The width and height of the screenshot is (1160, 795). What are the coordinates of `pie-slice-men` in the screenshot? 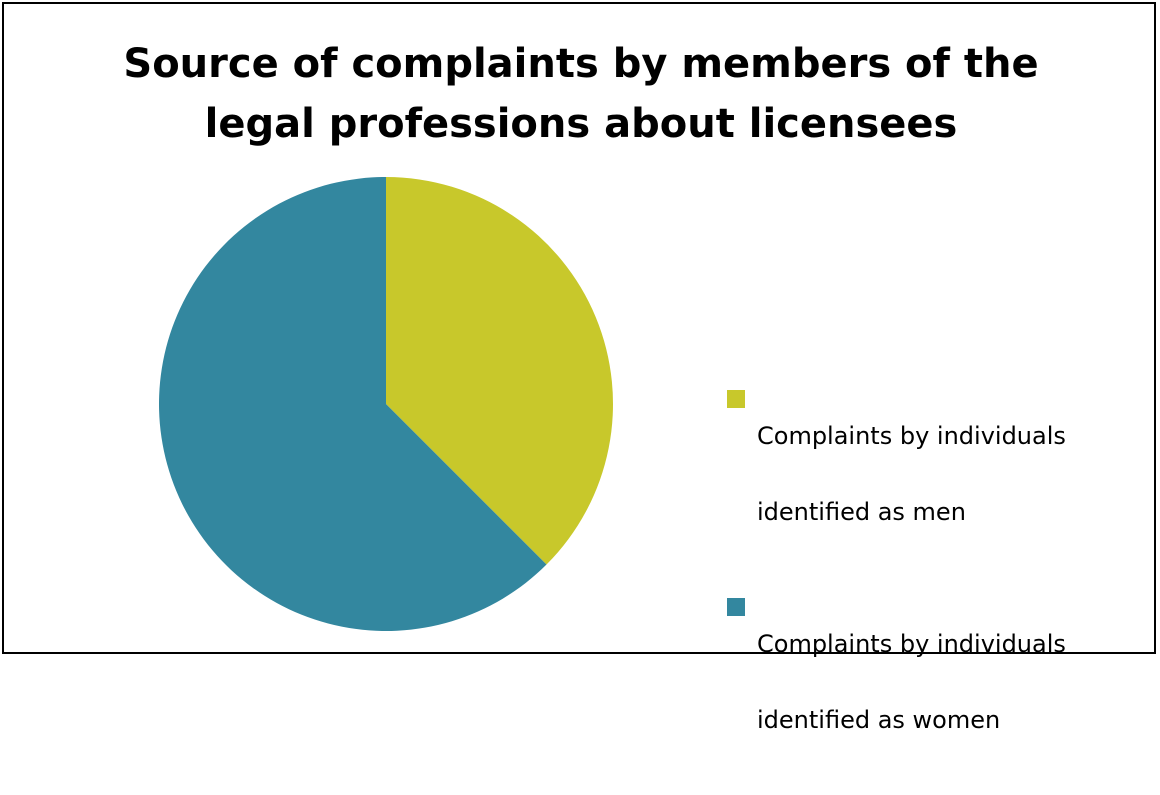 It's located at (499, 371).